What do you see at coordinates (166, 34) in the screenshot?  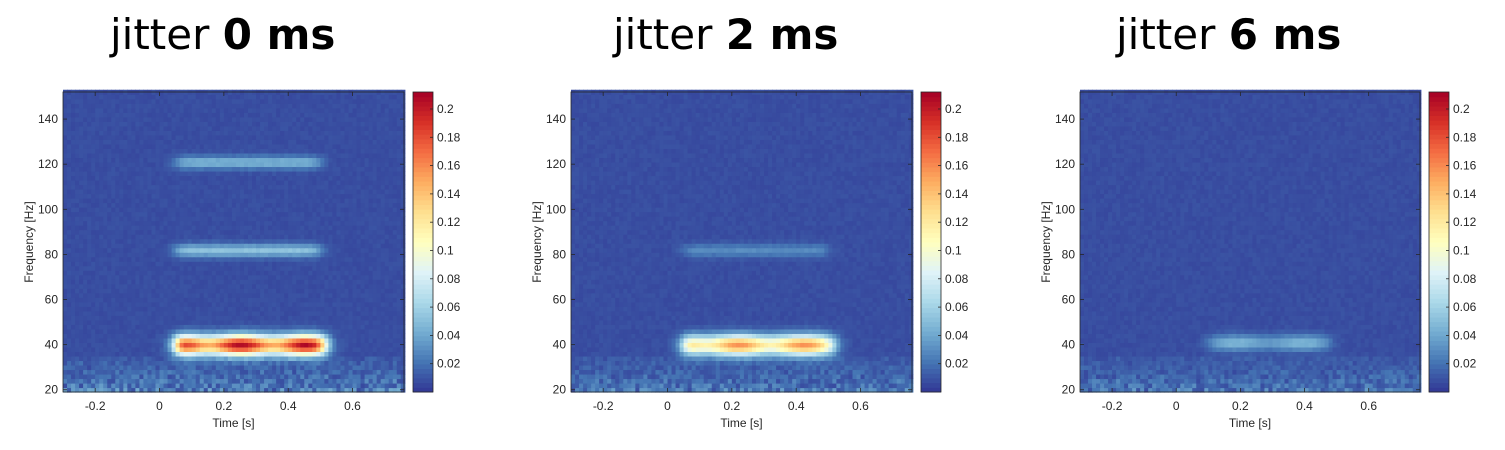 I see `title-prefix: jitter` at bounding box center [166, 34].